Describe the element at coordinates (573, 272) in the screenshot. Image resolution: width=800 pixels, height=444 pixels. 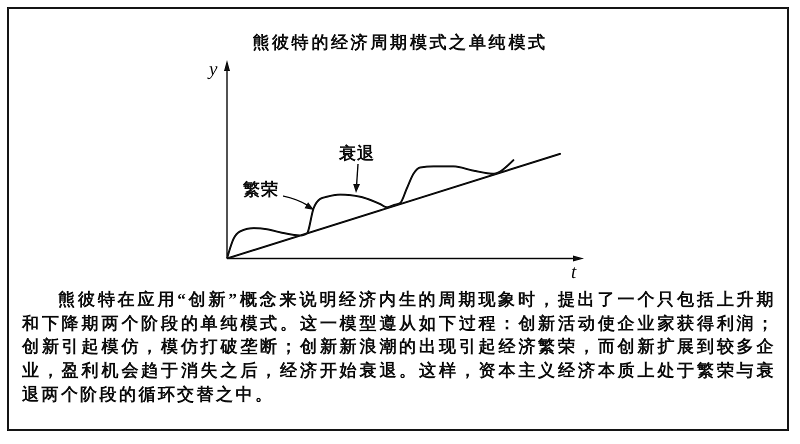
I see `x-axis-title: t` at that location.